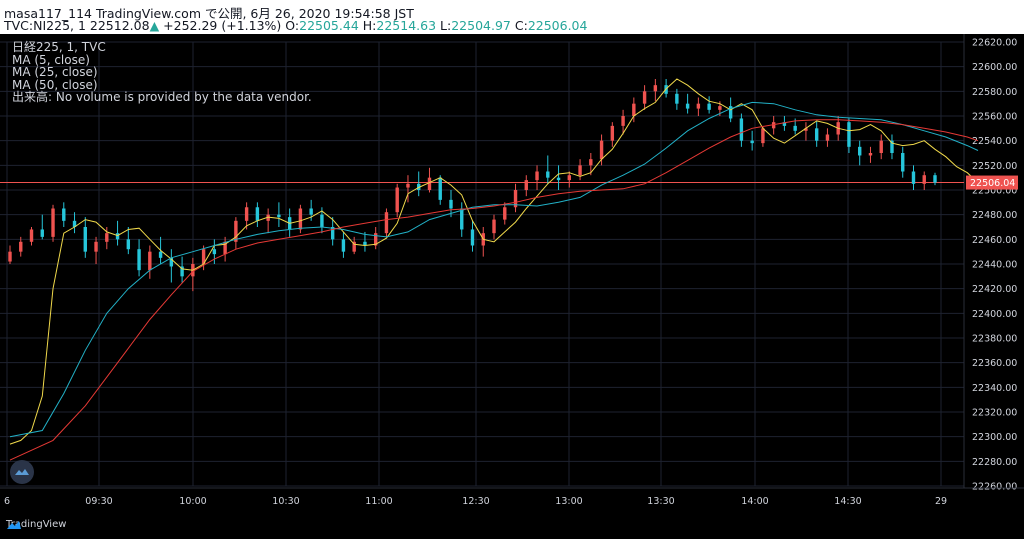 Image resolution: width=1024 pixels, height=539 pixels. Describe the element at coordinates (568, 501) in the screenshot. I see `x-tick-label: 13:00` at that location.